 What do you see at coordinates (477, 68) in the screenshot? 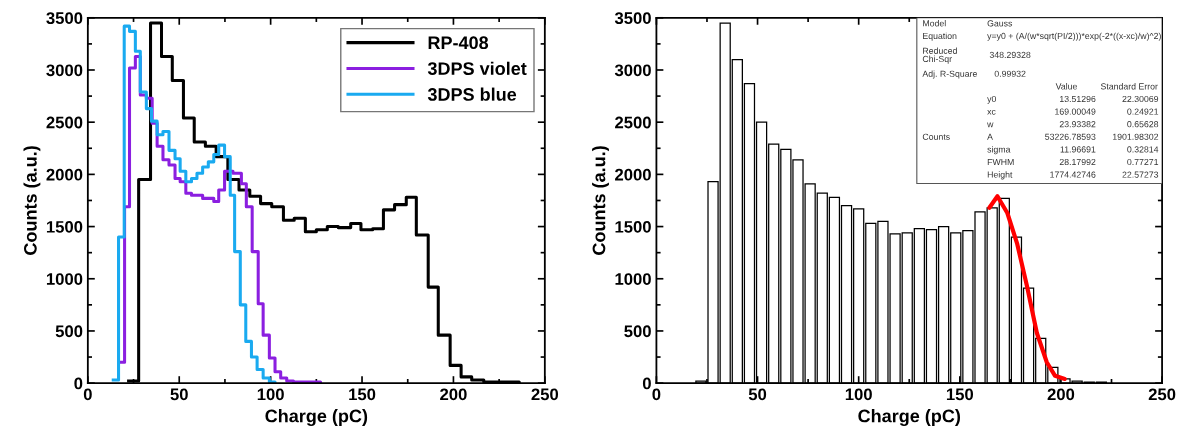
I see `legend-label: 3DPS violet` at bounding box center [477, 68].